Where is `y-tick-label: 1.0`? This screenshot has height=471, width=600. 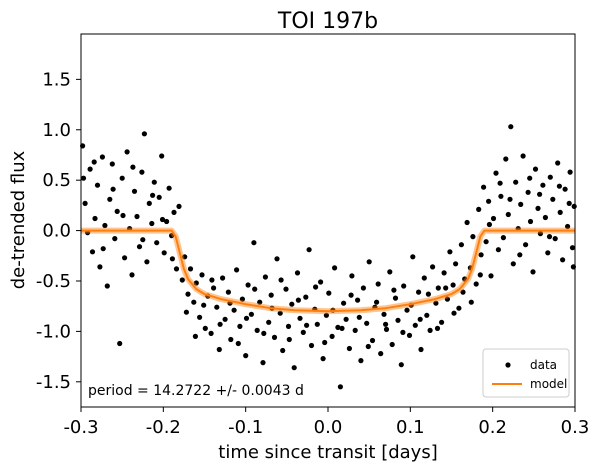 y-tick-label: 1.0 is located at coordinates (56, 130).